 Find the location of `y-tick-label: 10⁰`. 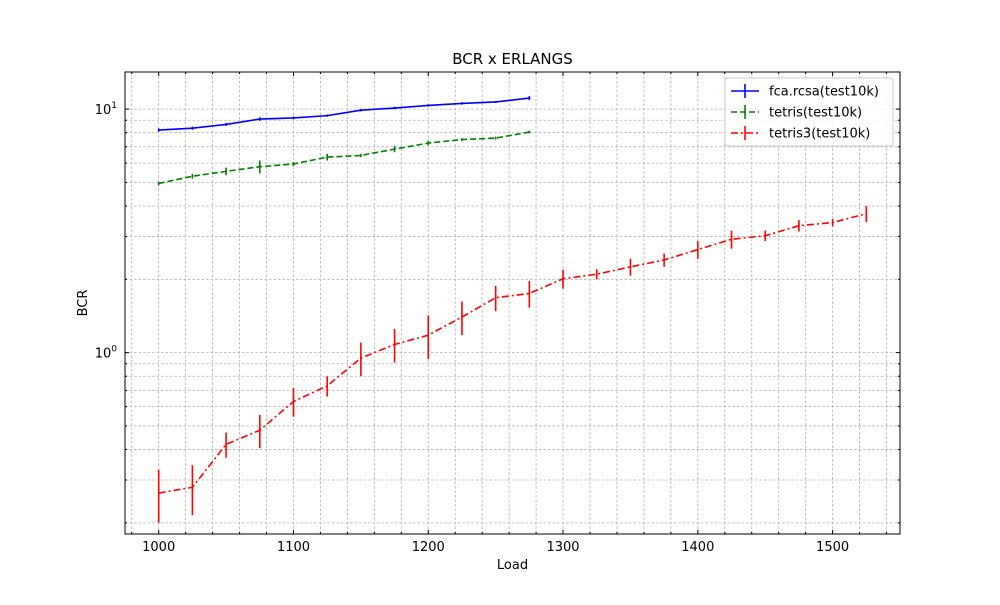

y-tick-label: 10⁰ is located at coordinates (106, 353).